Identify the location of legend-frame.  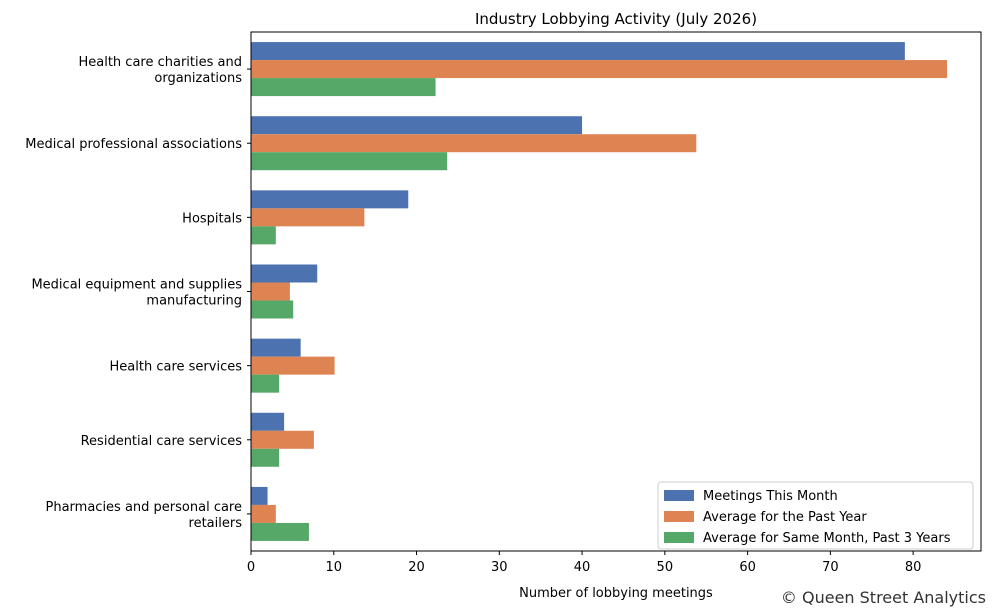
(815, 515).